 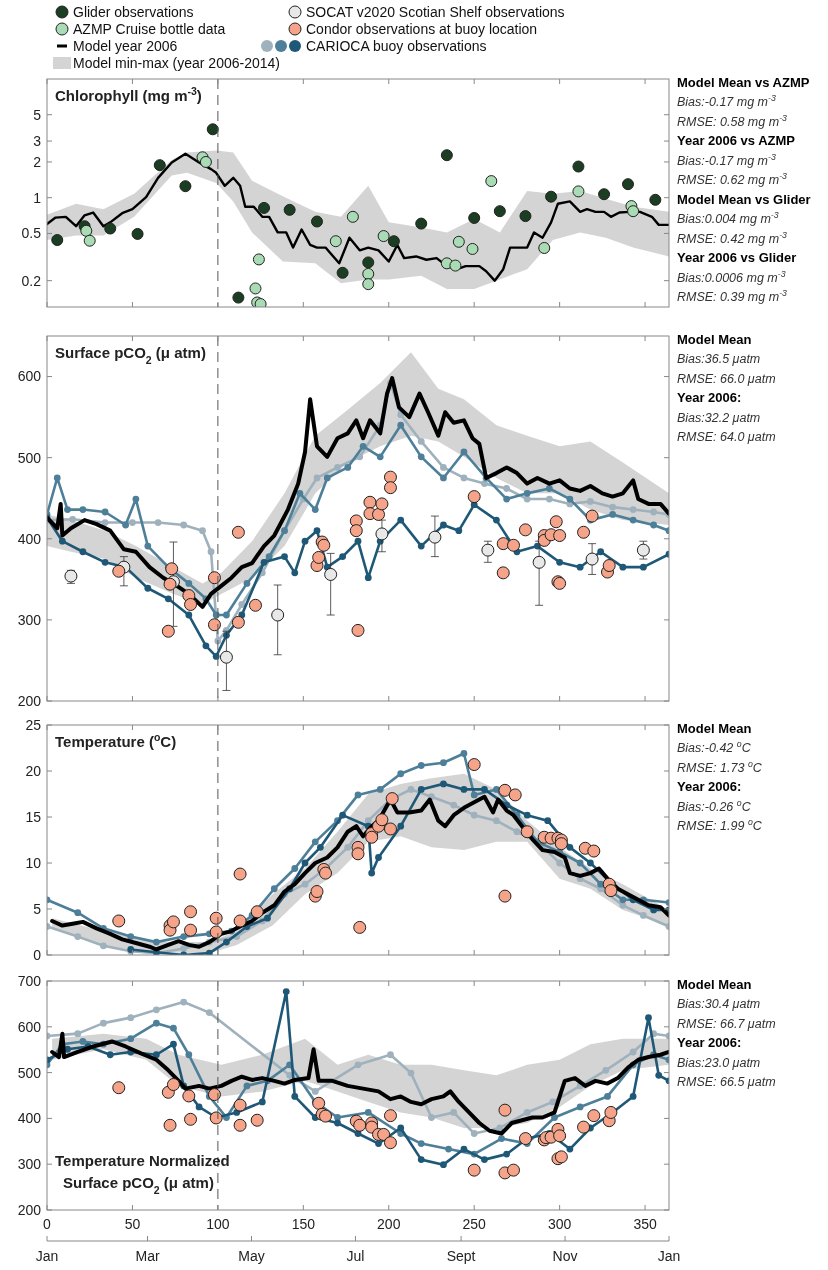 What do you see at coordinates (743, 82) in the screenshot?
I see `text: Model Mean vs AZMP` at bounding box center [743, 82].